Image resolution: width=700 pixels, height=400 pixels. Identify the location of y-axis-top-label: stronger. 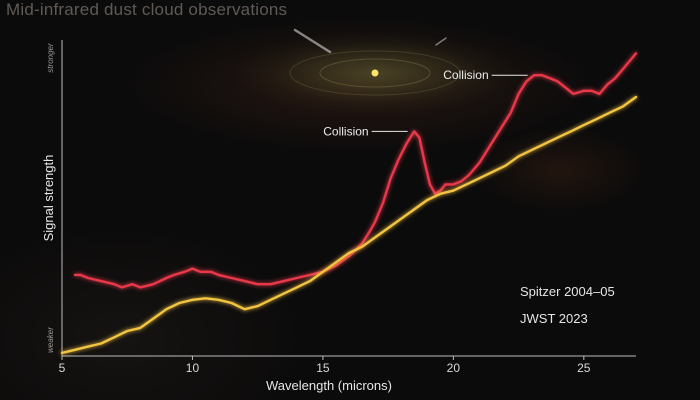
(50, 58).